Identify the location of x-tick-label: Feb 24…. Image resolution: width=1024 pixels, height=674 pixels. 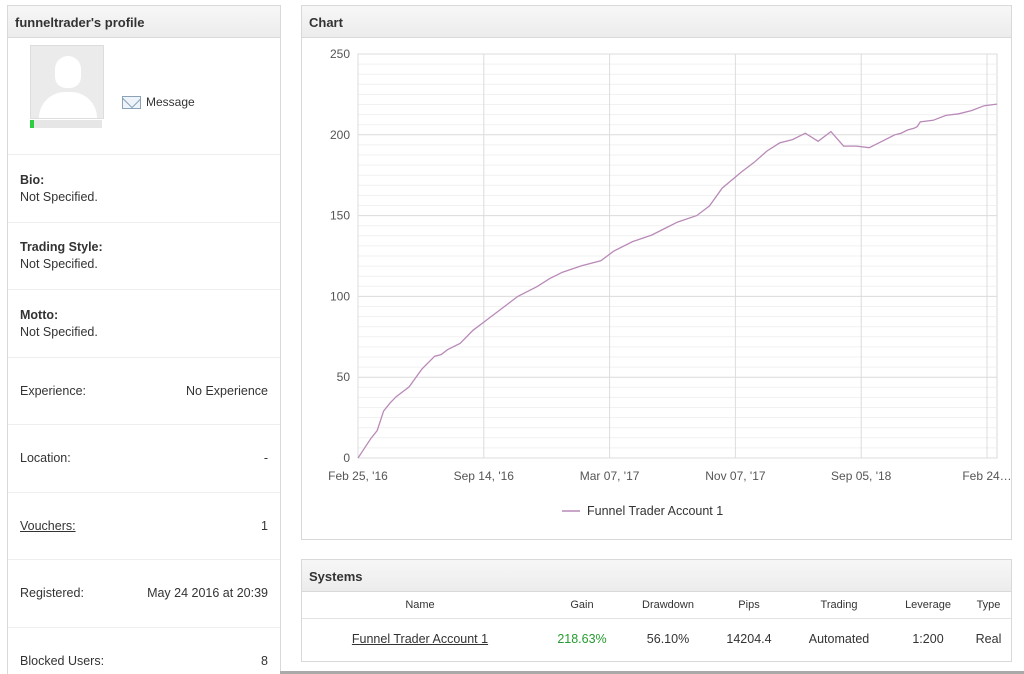
(986, 476).